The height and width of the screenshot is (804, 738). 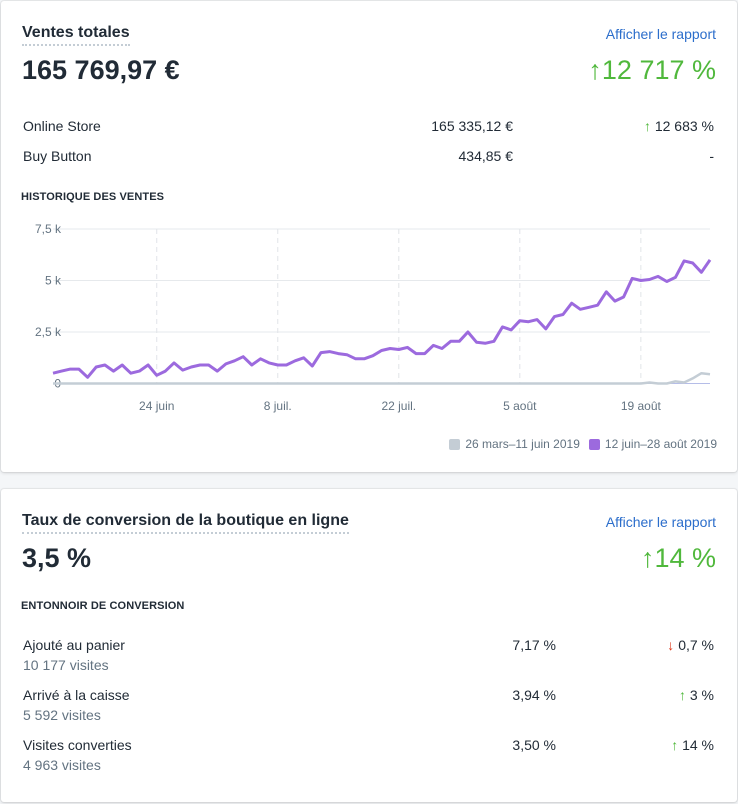 What do you see at coordinates (652, 70) in the screenshot?
I see `total-sales-change: ↑12 717 %` at bounding box center [652, 70].